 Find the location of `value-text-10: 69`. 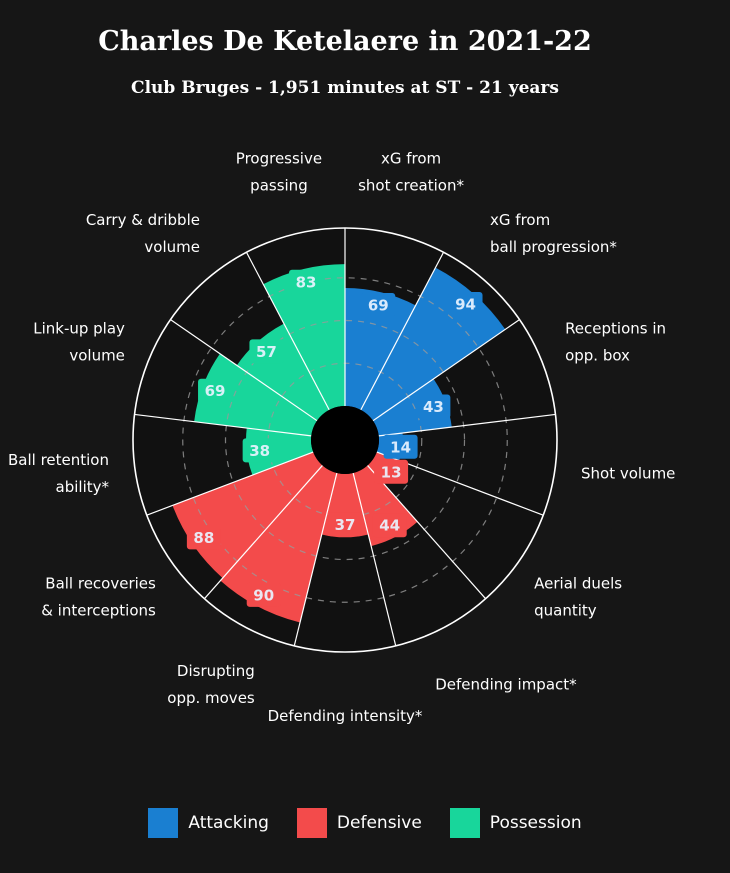

value-text-10: 69 is located at coordinates (215, 391).